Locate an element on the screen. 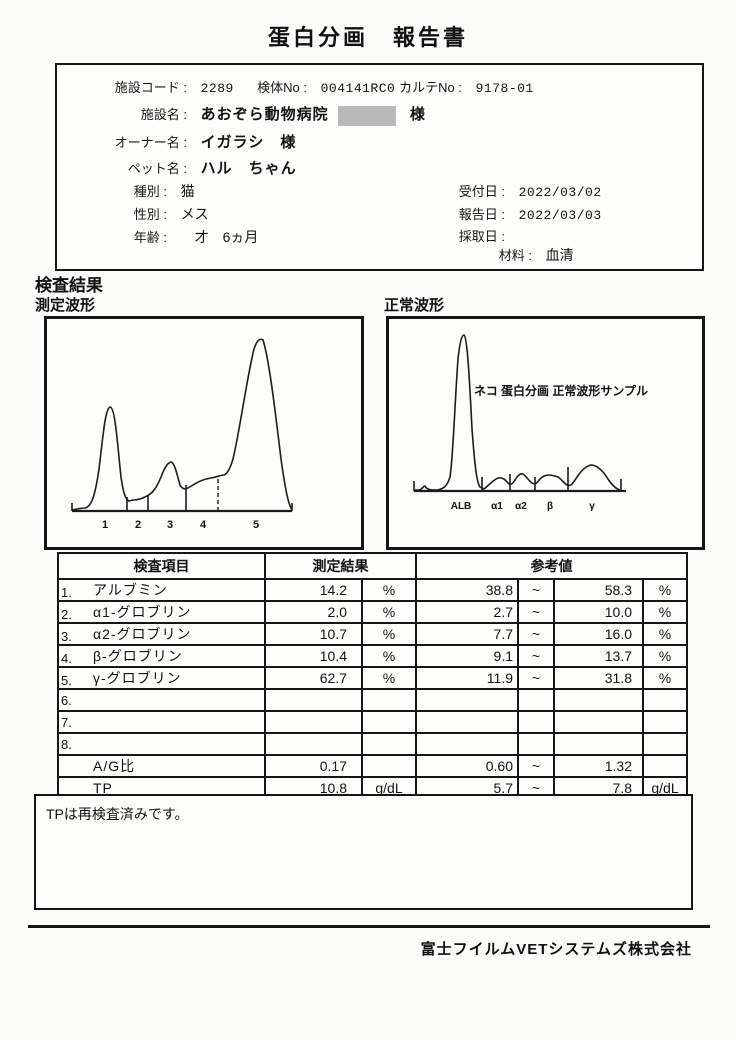 The image size is (736, 1040). material-row: 材料 : 血清 is located at coordinates (510, 255).